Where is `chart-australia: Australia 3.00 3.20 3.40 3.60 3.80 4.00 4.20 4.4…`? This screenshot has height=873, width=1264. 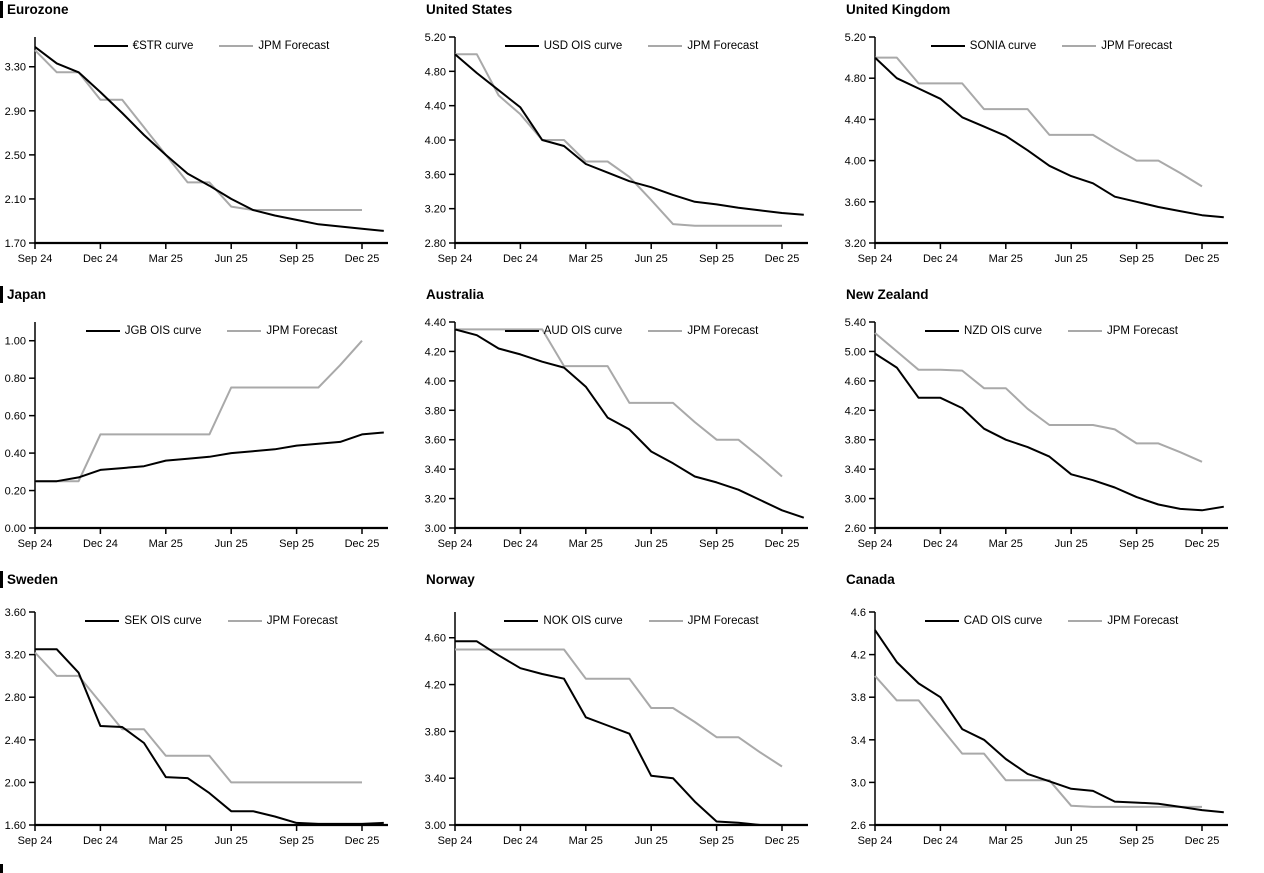
chart-australia: Australia 3.00 3.20 3.40 3.60 3.80 4.00 4.20 4.4… is located at coordinates (630, 427).